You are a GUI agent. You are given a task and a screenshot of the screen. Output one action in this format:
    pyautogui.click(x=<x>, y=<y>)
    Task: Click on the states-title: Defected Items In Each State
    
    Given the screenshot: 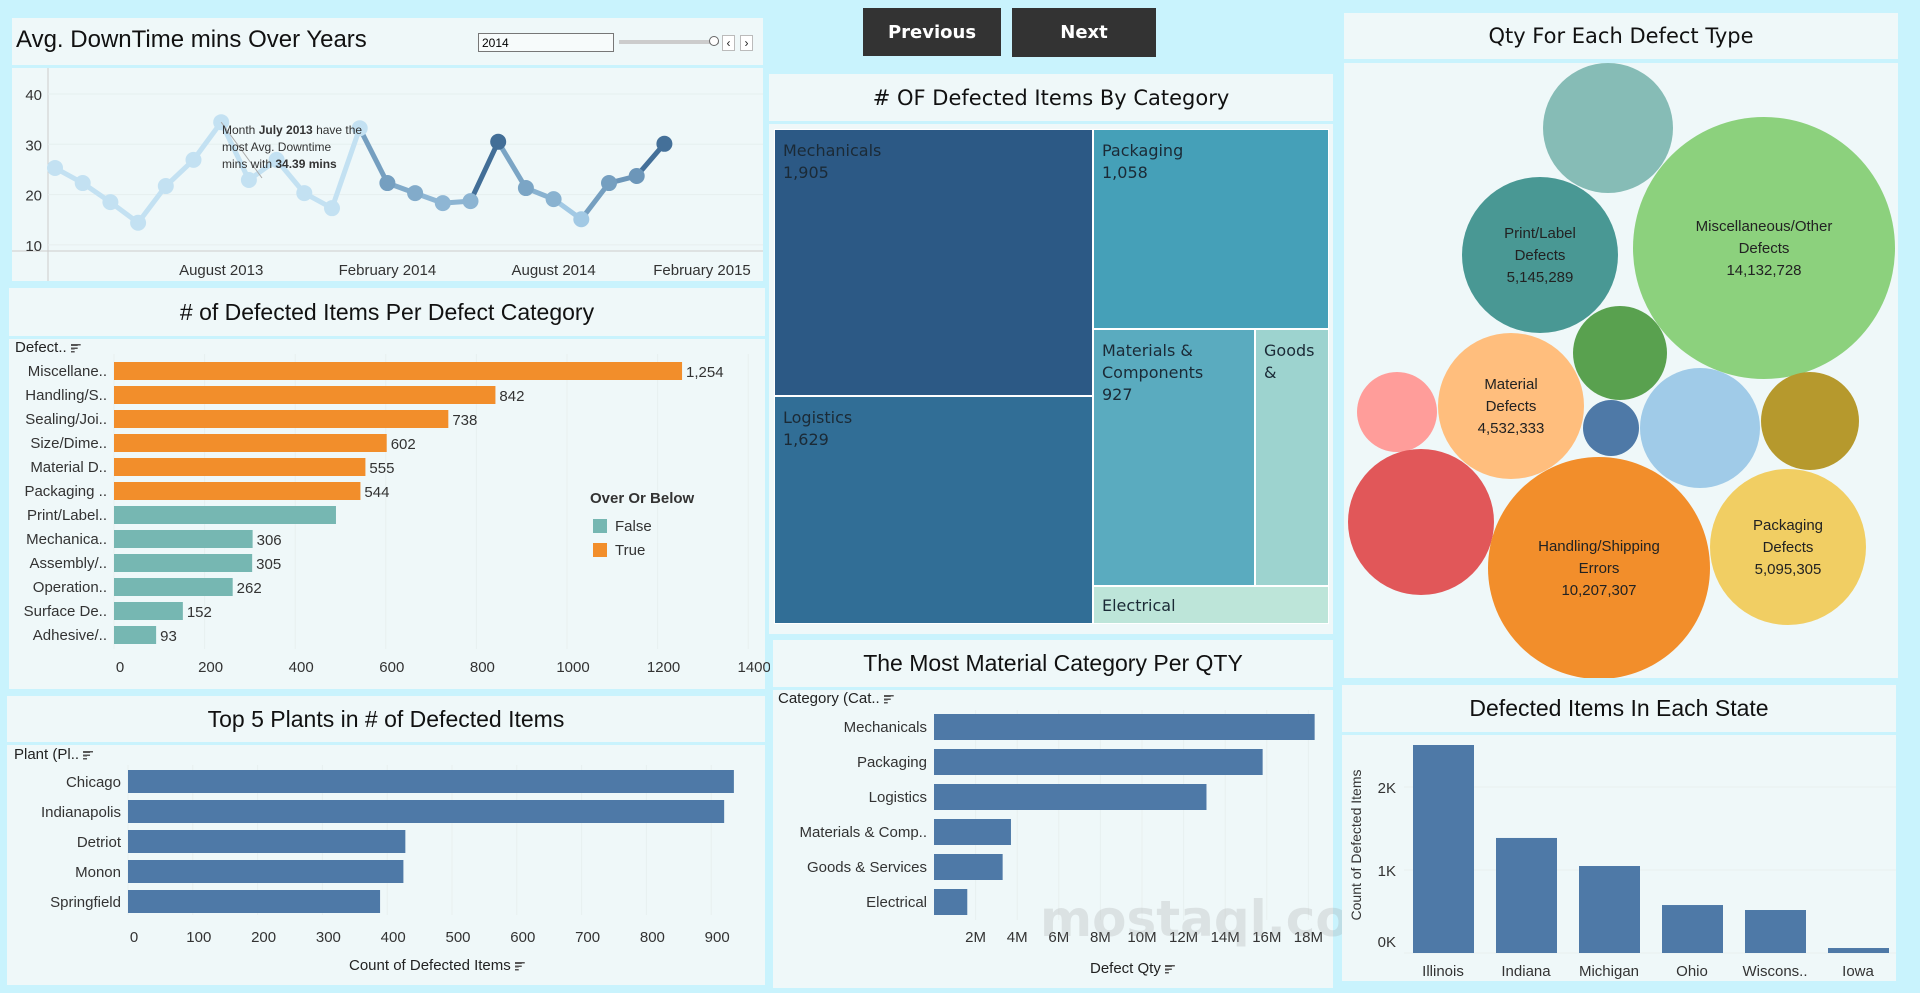 What is the action you would take?
    pyautogui.click(x=1619, y=708)
    